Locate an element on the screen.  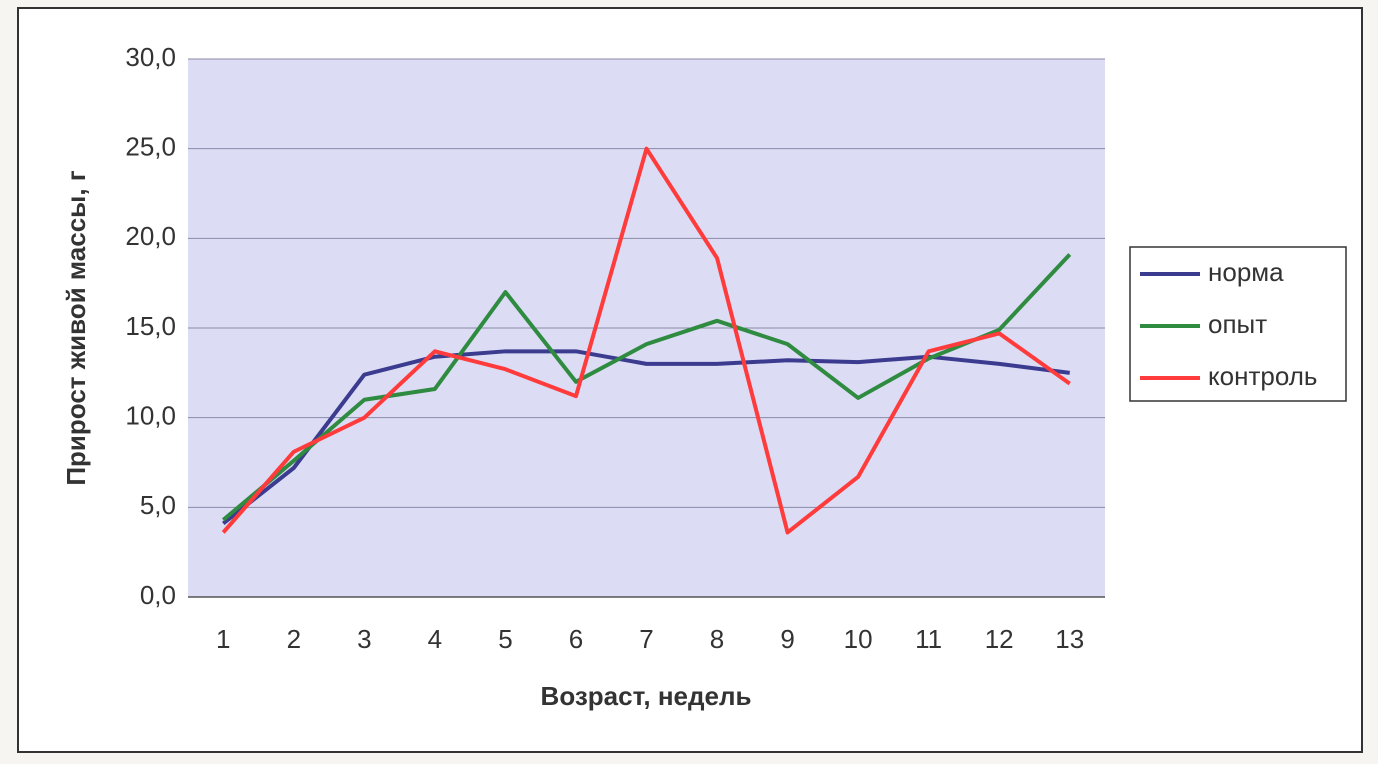
x-tick-label: 6 is located at coordinates (576, 639).